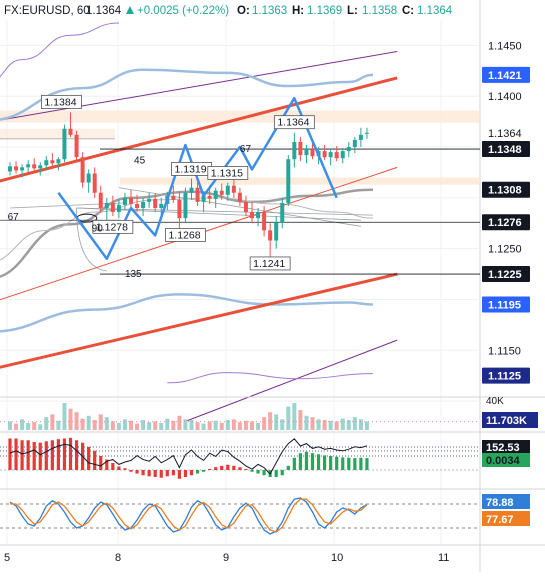  Describe the element at coordinates (408, 11) in the screenshot. I see `header-c-label: C:` at that location.